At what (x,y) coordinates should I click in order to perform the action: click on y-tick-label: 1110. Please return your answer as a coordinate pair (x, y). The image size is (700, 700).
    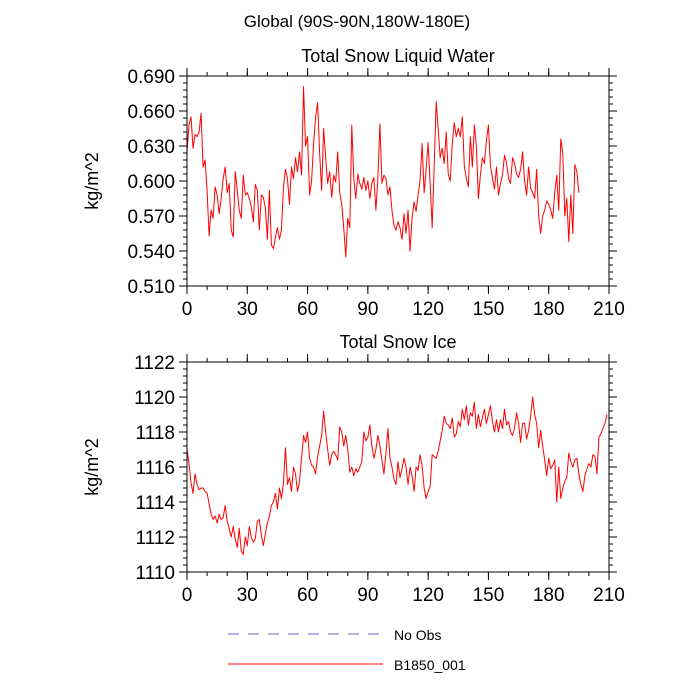
    Looking at the image, I should click on (155, 573).